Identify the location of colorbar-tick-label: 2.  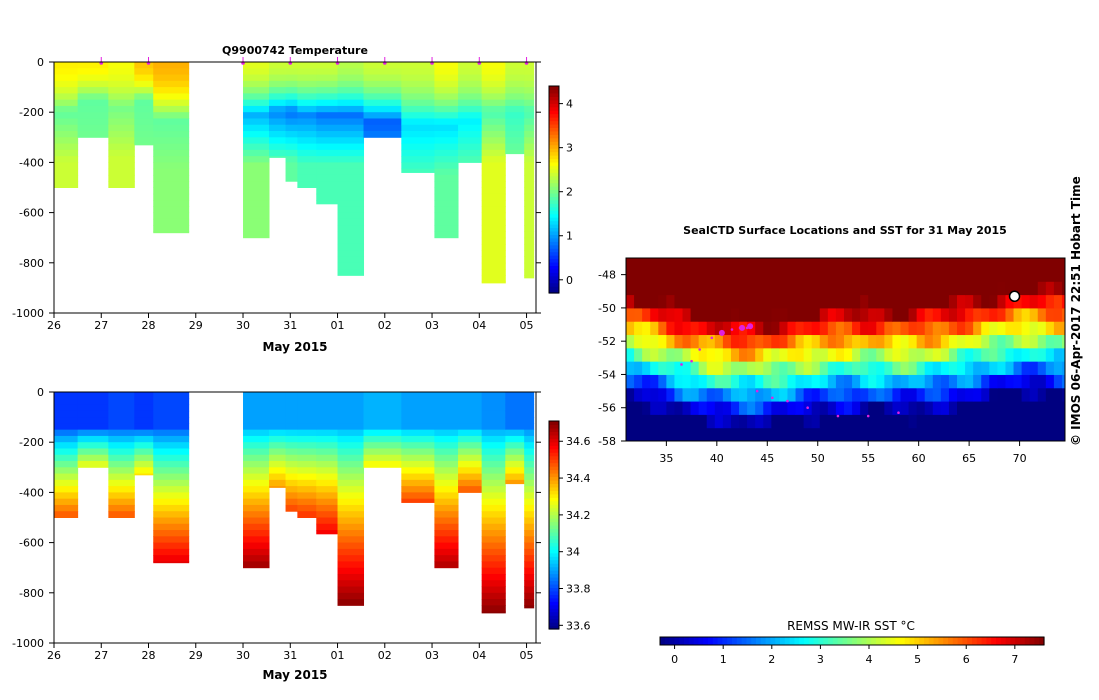
(569, 192).